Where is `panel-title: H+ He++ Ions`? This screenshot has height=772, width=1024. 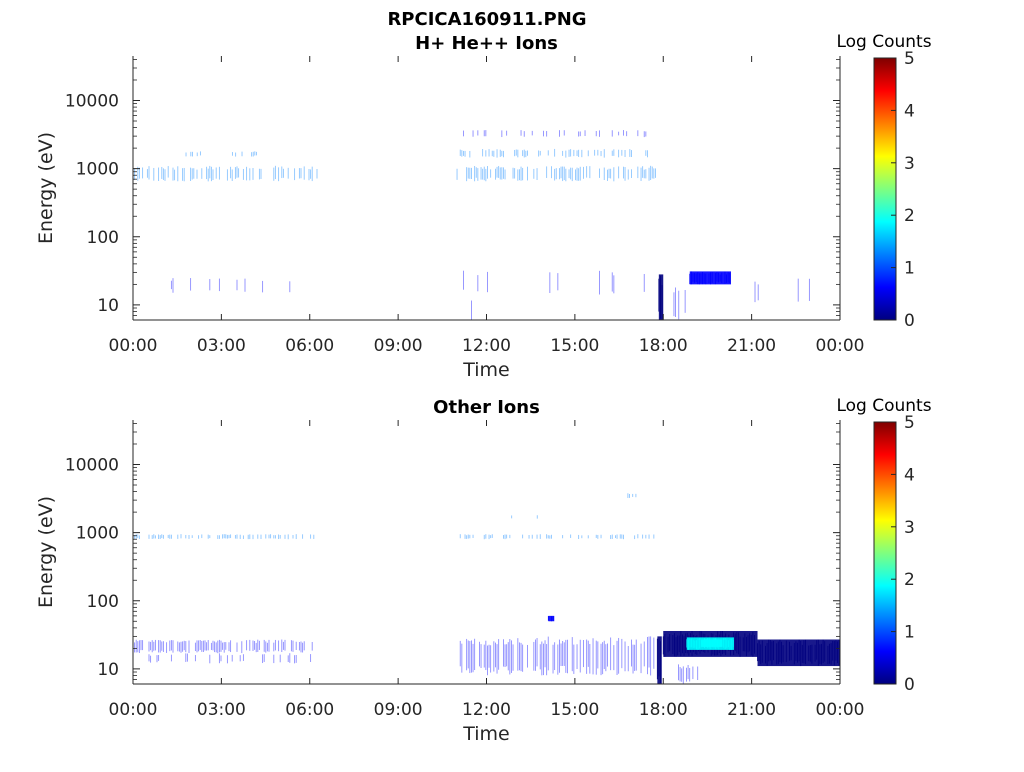
panel-title: H+ He++ Ions is located at coordinates (486, 43).